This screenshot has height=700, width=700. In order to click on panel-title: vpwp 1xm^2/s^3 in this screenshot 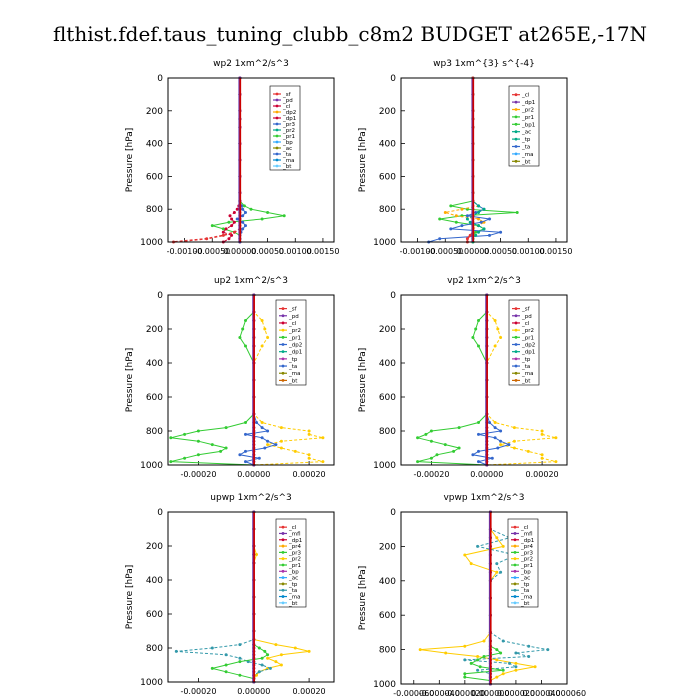, I will do `click(483, 498)`.